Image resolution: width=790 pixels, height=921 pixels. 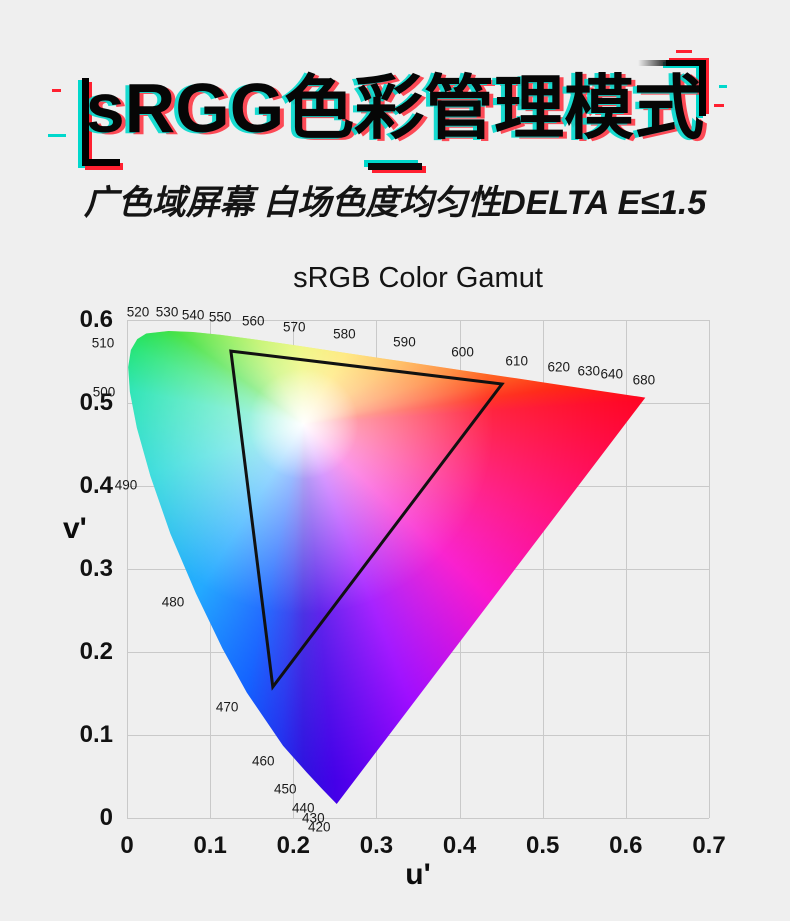 What do you see at coordinates (173, 602) in the screenshot?
I see `wavelength-label: 480` at bounding box center [173, 602].